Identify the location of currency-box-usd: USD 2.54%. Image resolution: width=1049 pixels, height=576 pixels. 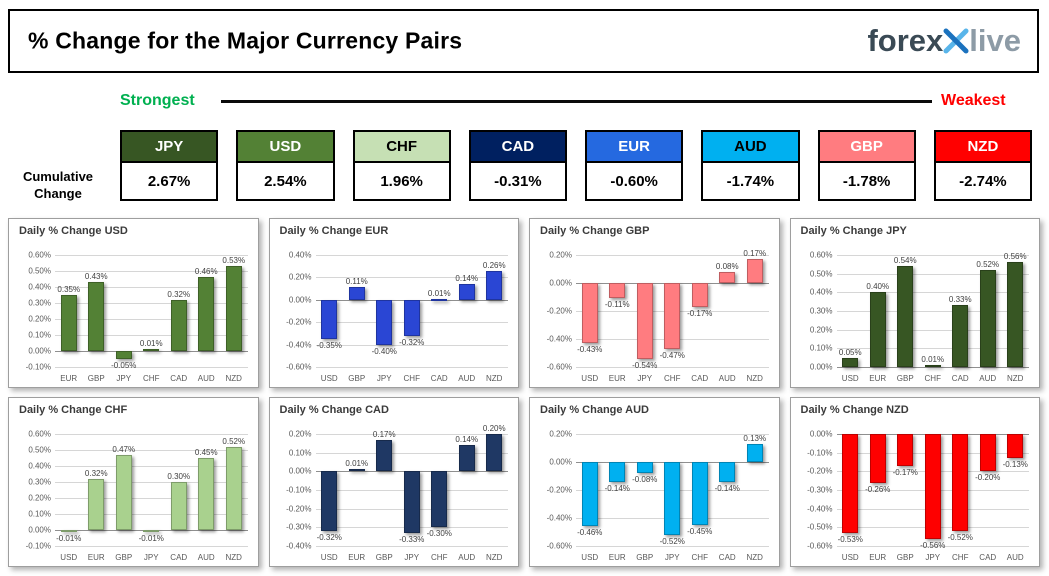
(285, 165).